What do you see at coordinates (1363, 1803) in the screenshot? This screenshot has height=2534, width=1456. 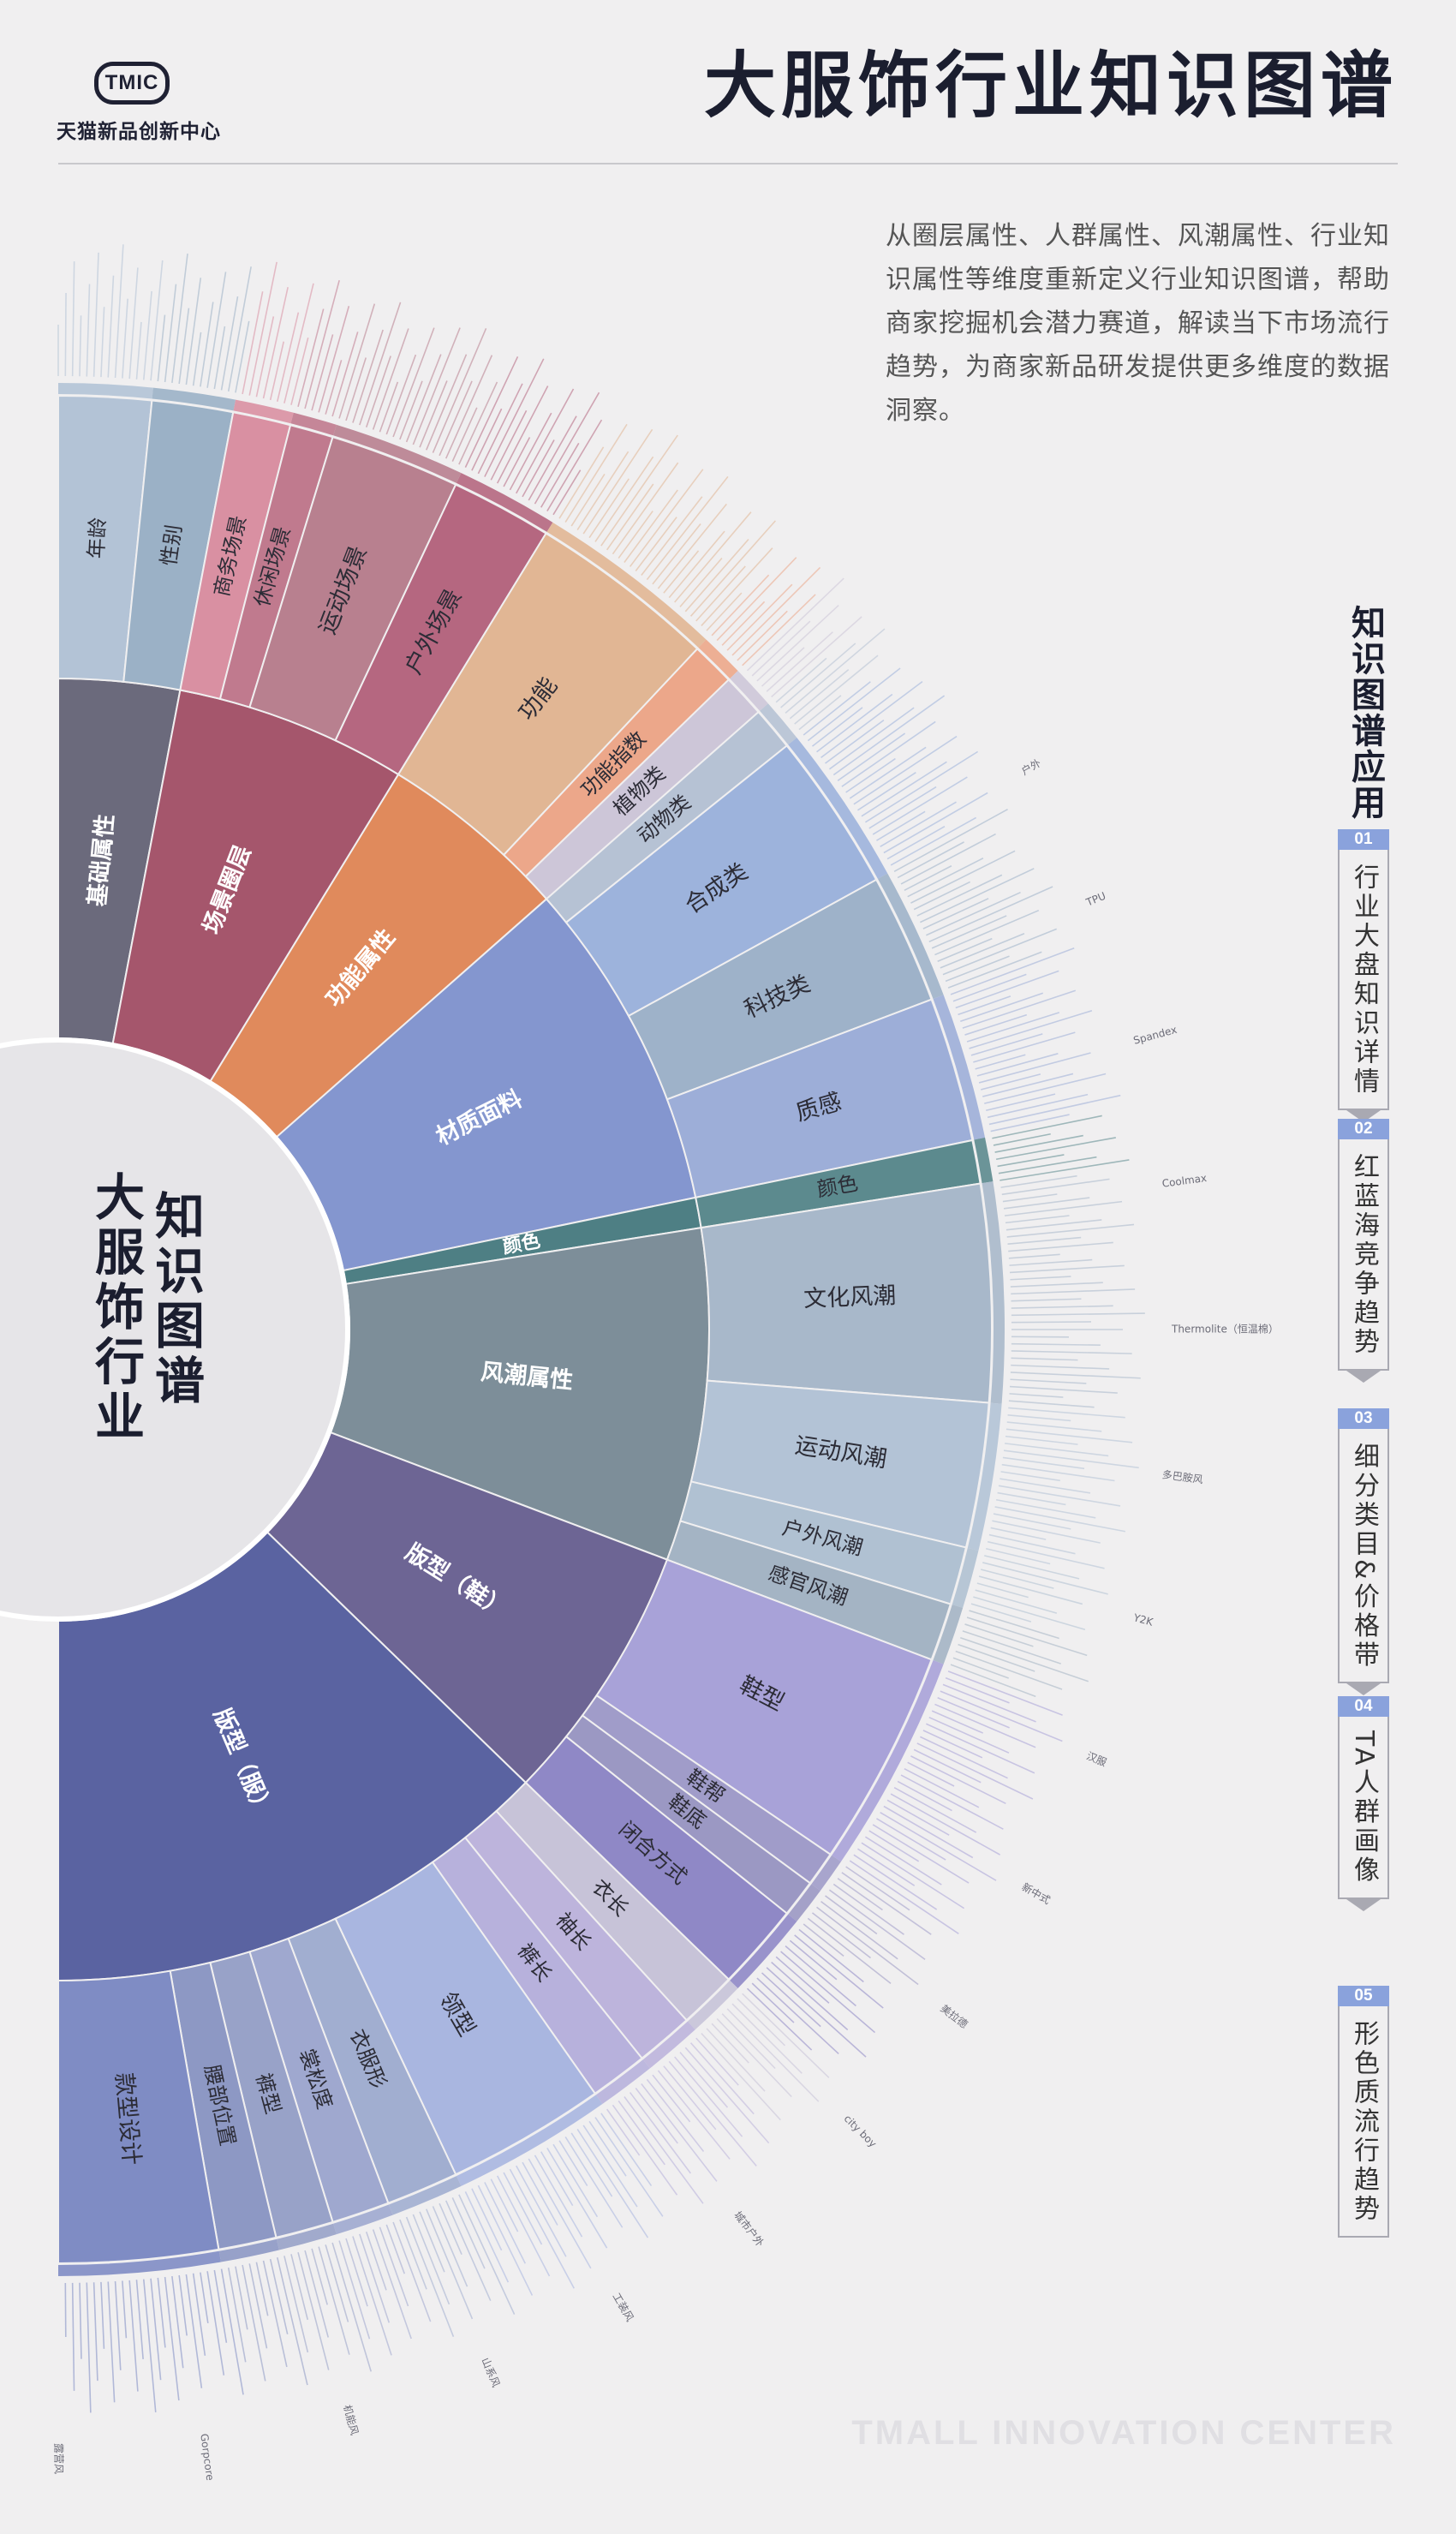 I see `application-item: 04 TA人群画像` at bounding box center [1363, 1803].